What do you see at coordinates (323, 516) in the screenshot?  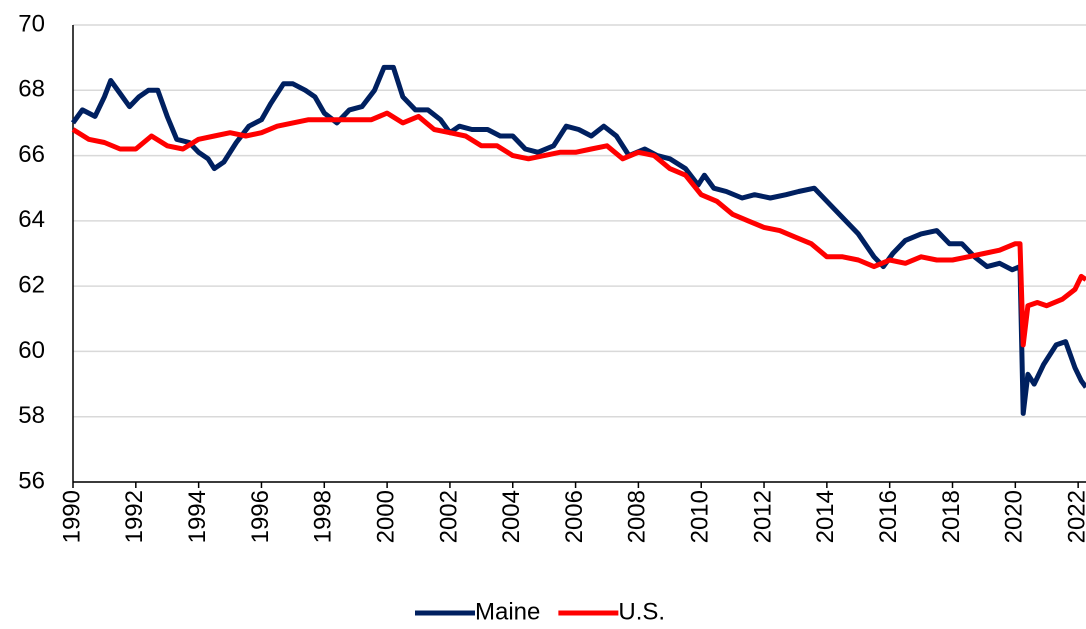 I see `x-tick-label: 1998` at bounding box center [323, 516].